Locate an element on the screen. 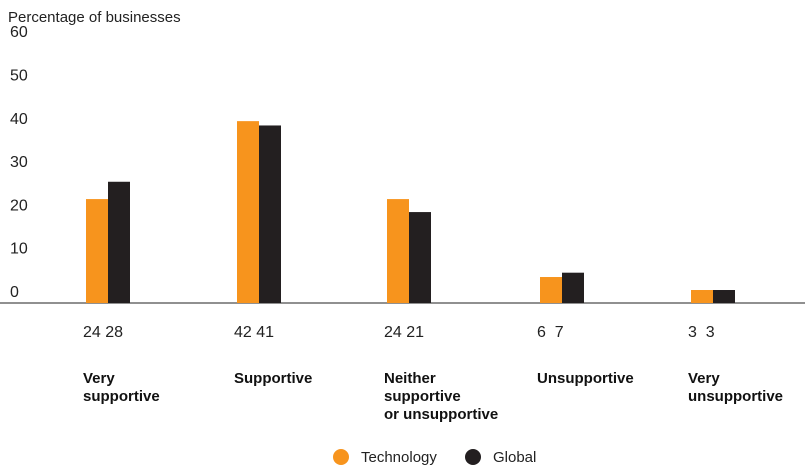 The width and height of the screenshot is (805, 468). legend-label: Technology is located at coordinates (399, 457).